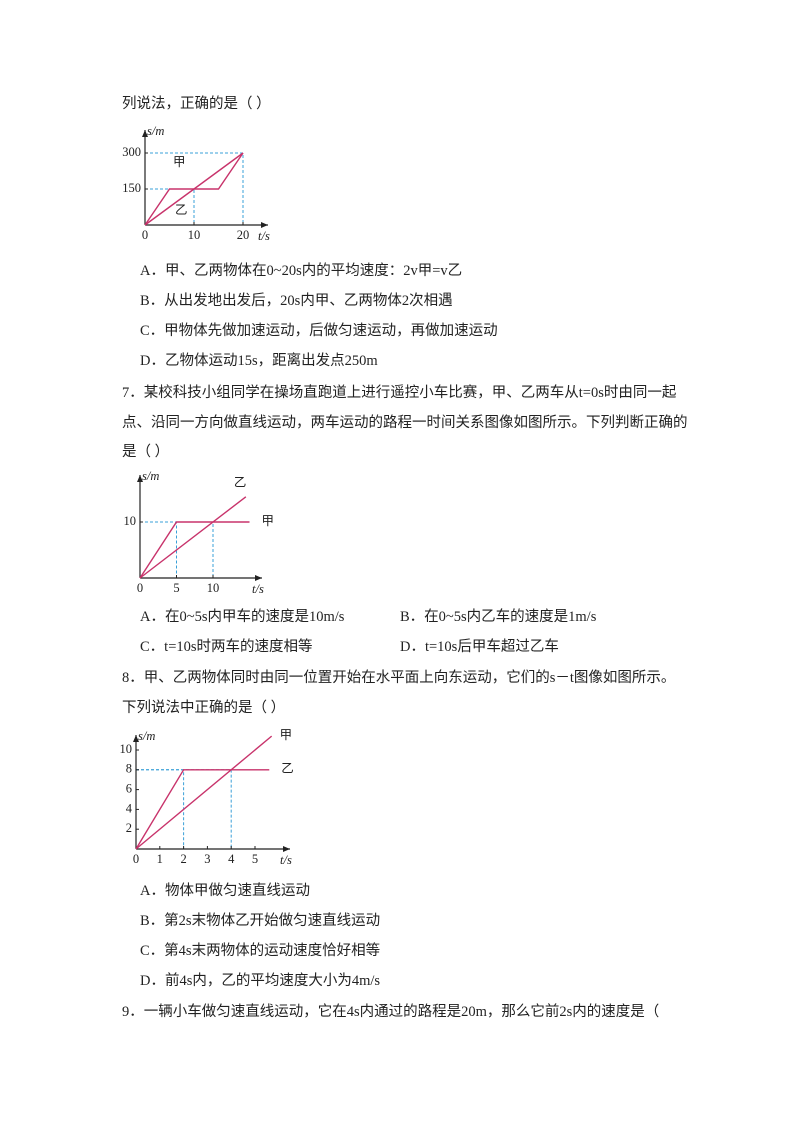 The image size is (800, 1132). I want to click on option: C．t=10s时两车的速度相等, so click(226, 647).